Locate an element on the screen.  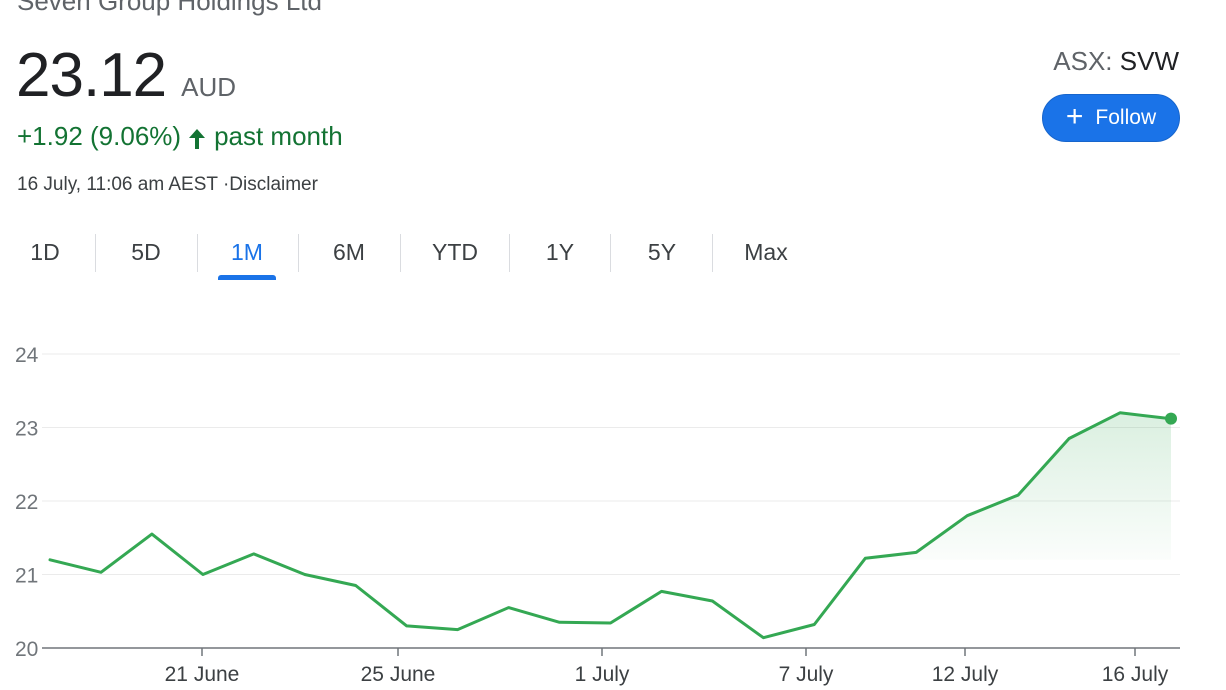
tab-label: 1M is located at coordinates (247, 251).